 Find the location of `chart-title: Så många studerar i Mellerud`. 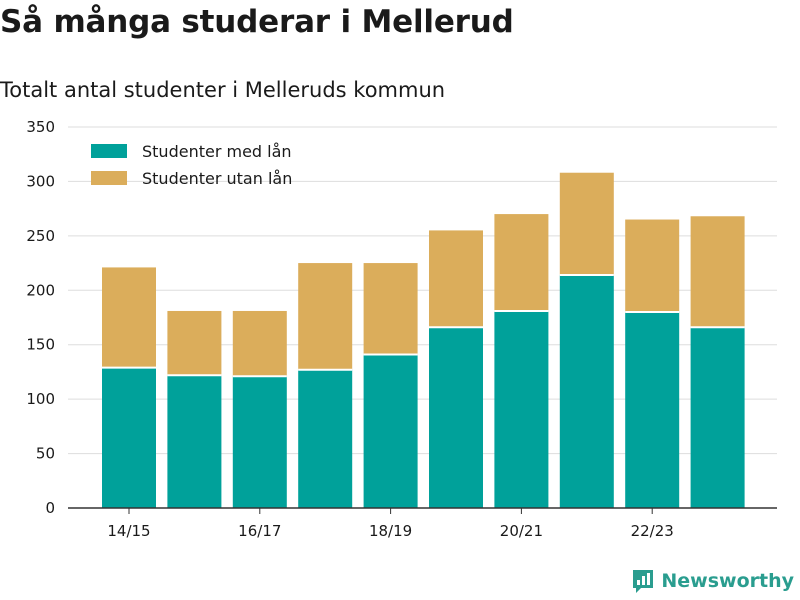

chart-title: Så många studerar i Mellerud is located at coordinates (257, 22).